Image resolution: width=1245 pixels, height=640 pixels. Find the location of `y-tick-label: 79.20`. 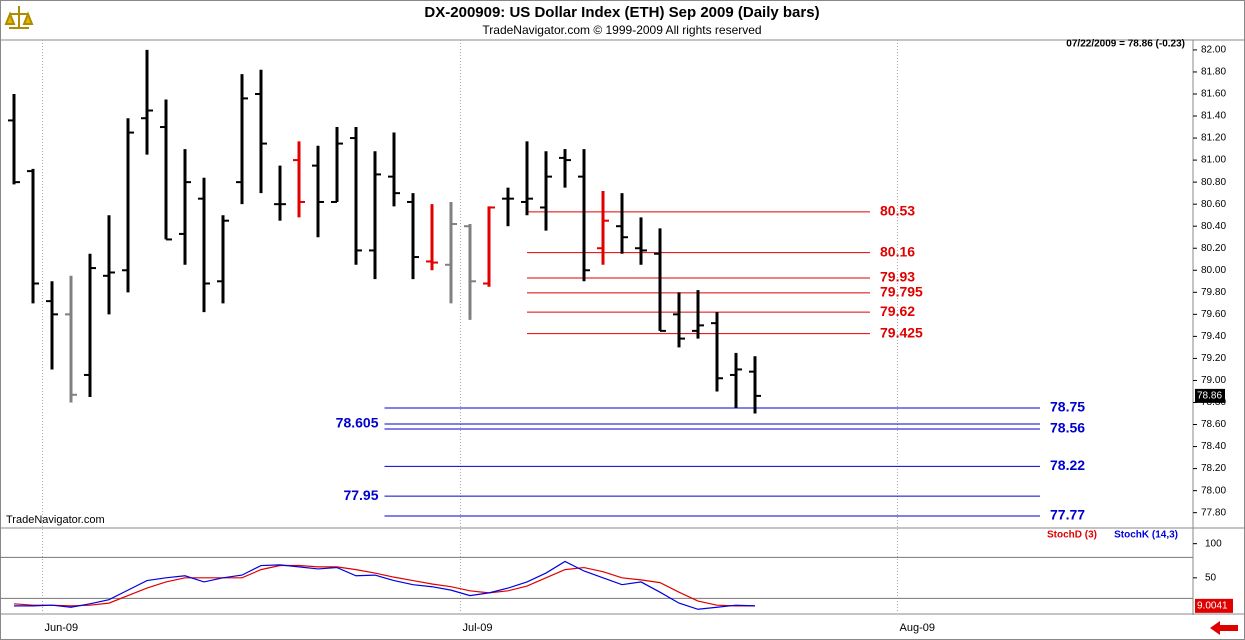

y-tick-label: 79.20 is located at coordinates (1213, 358).